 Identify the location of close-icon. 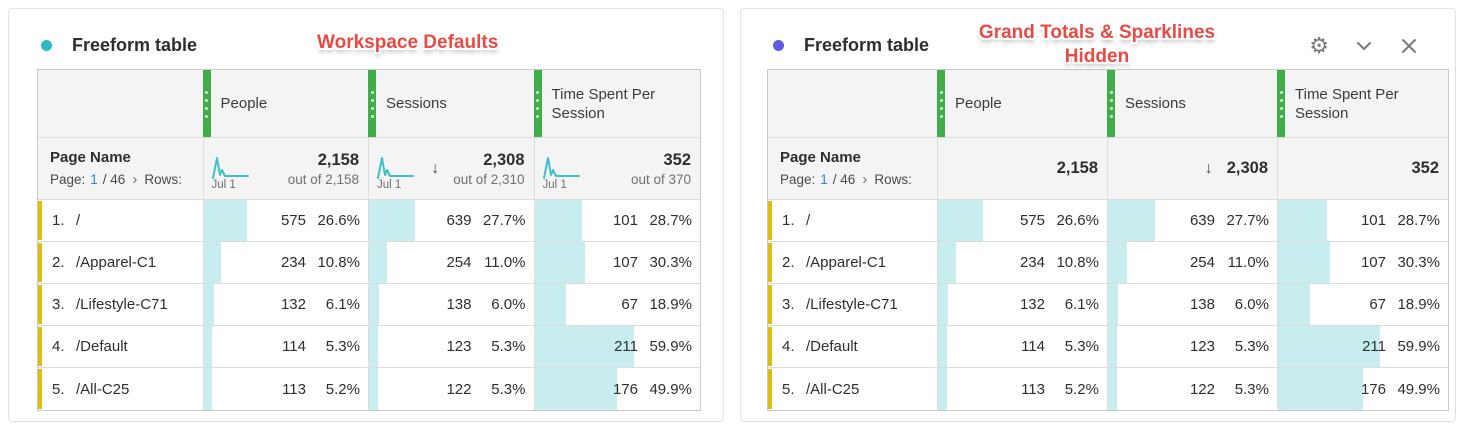
(1409, 46).